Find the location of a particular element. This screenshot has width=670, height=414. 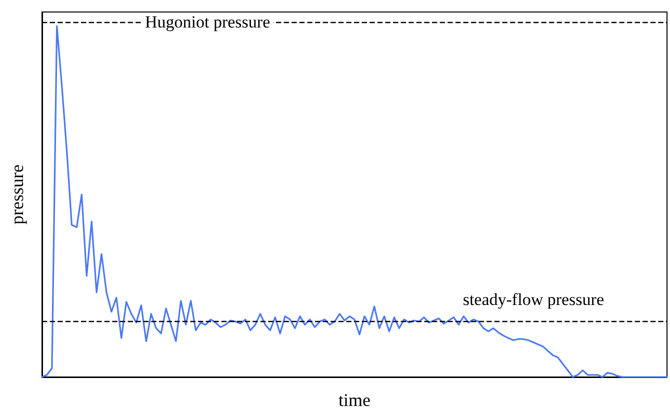

ref-line-label: Hugoniot pressure is located at coordinates (207, 22).